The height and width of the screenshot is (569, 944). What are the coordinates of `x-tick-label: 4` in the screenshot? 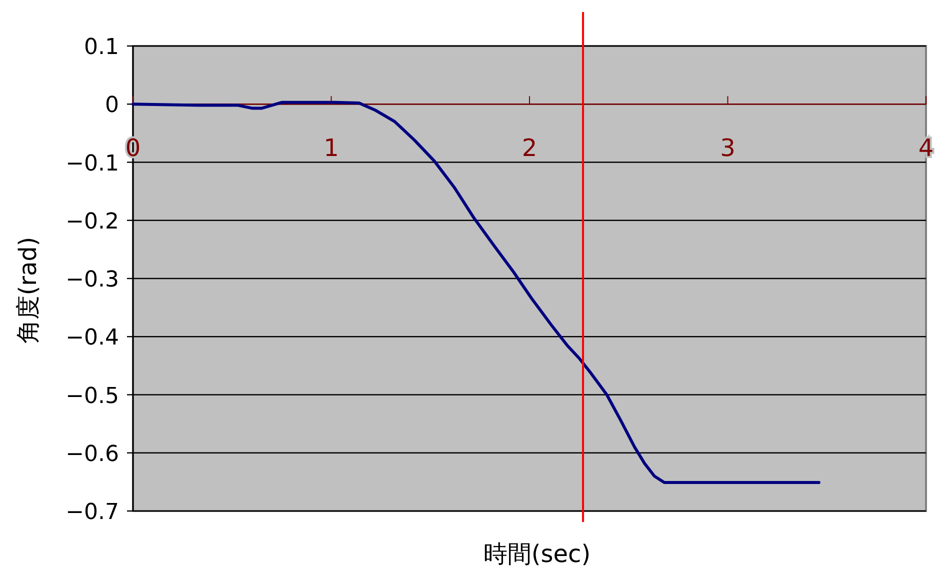 It's located at (926, 148).